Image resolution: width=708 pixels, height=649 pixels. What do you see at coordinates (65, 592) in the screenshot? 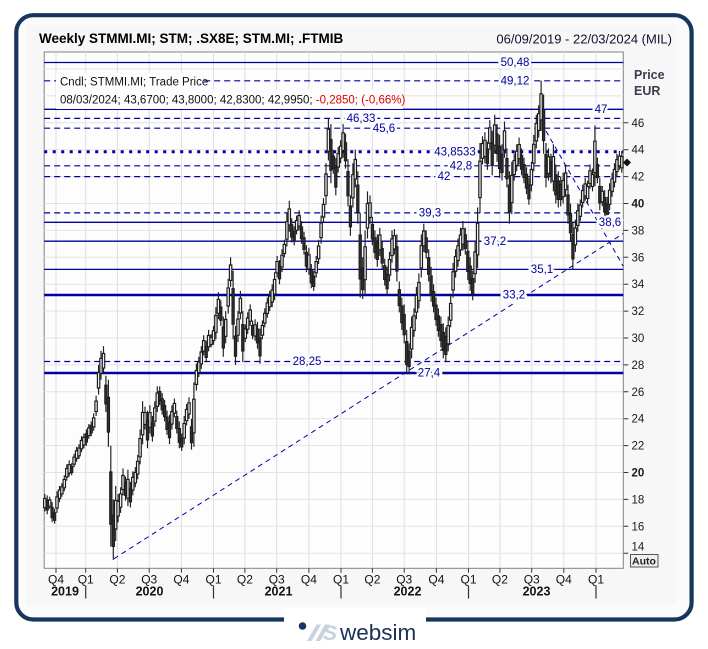
I see `svg-text: 2019` at bounding box center [65, 592].